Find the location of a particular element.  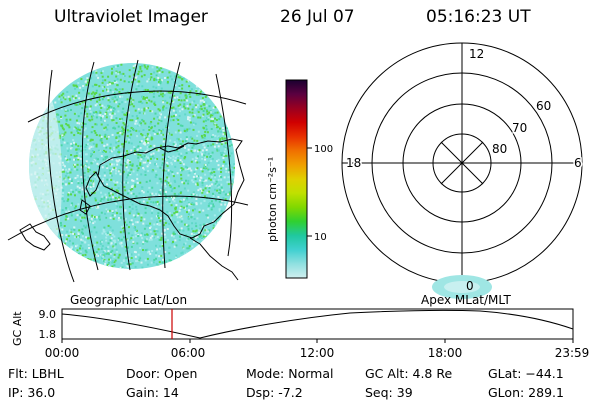

apex-panel-label: Apex MLat/MLT is located at coordinates (466, 300).